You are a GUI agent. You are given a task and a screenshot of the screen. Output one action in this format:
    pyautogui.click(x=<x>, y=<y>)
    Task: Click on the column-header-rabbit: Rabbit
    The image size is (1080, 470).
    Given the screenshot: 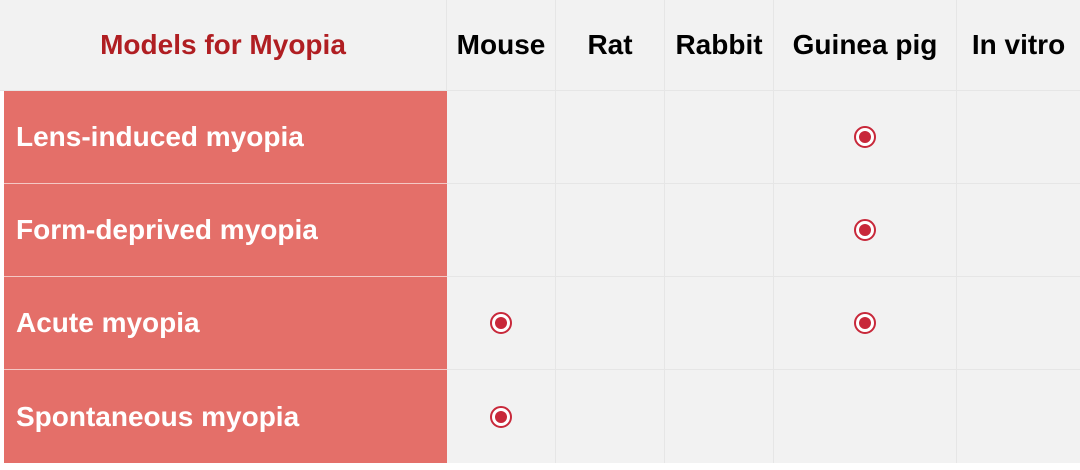 What is the action you would take?
    pyautogui.click(x=719, y=45)
    